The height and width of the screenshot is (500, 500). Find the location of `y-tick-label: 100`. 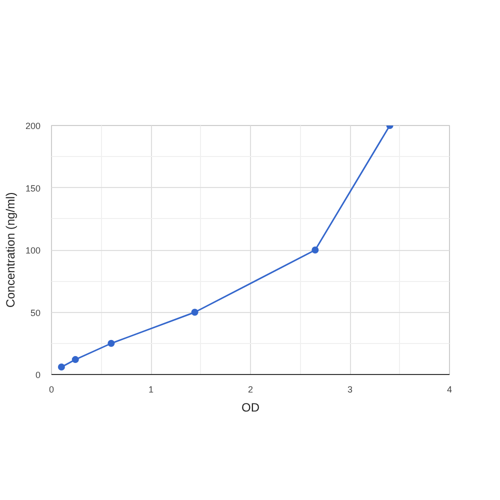

y-tick-label: 100 is located at coordinates (33, 251).